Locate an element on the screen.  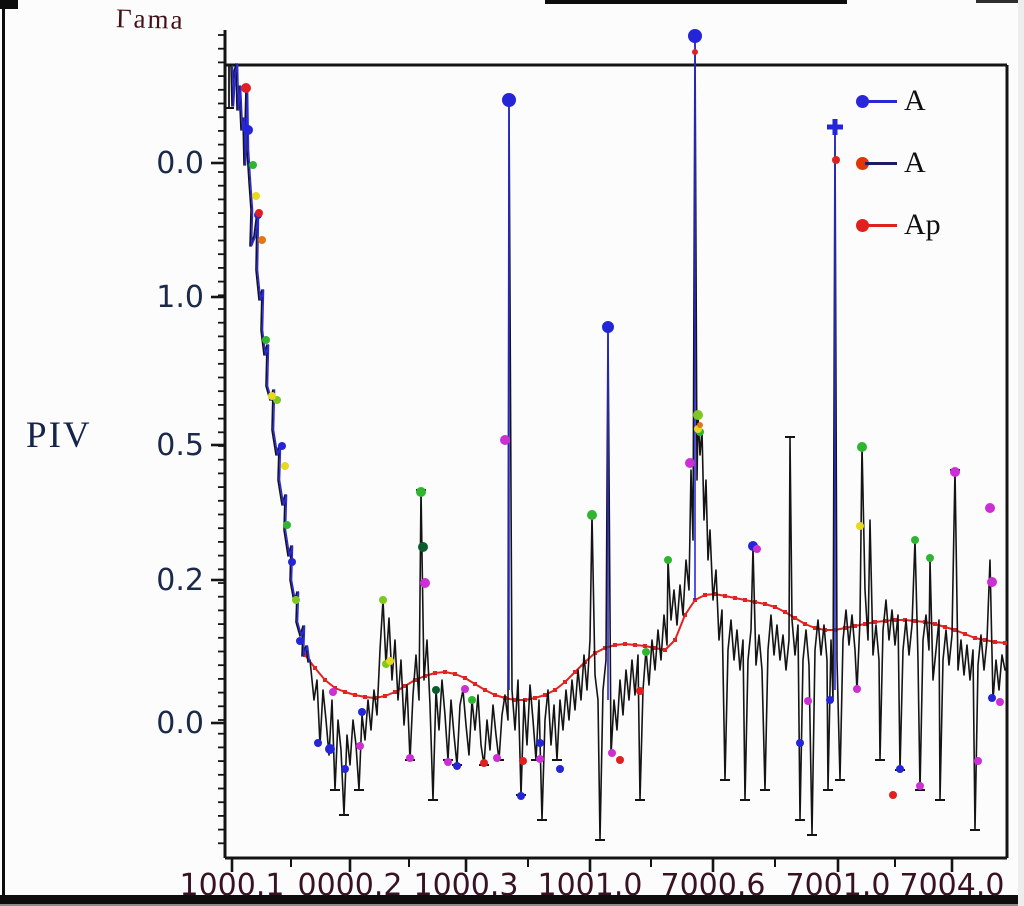
x-tick-label: 7004.0 is located at coordinates (952, 885).